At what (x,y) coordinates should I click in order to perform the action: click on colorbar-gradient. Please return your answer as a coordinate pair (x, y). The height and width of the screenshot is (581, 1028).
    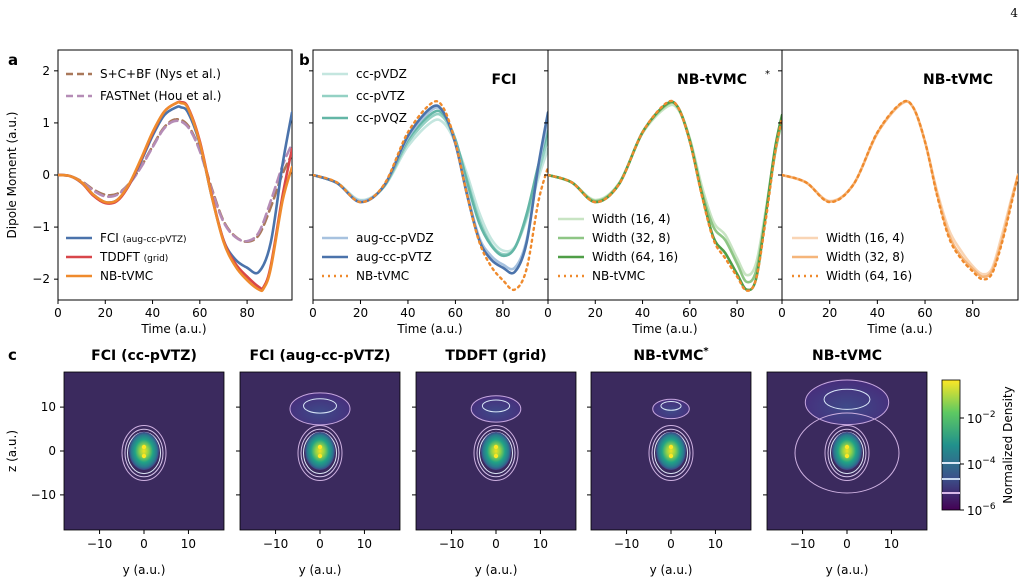
    Looking at the image, I should click on (951, 445).